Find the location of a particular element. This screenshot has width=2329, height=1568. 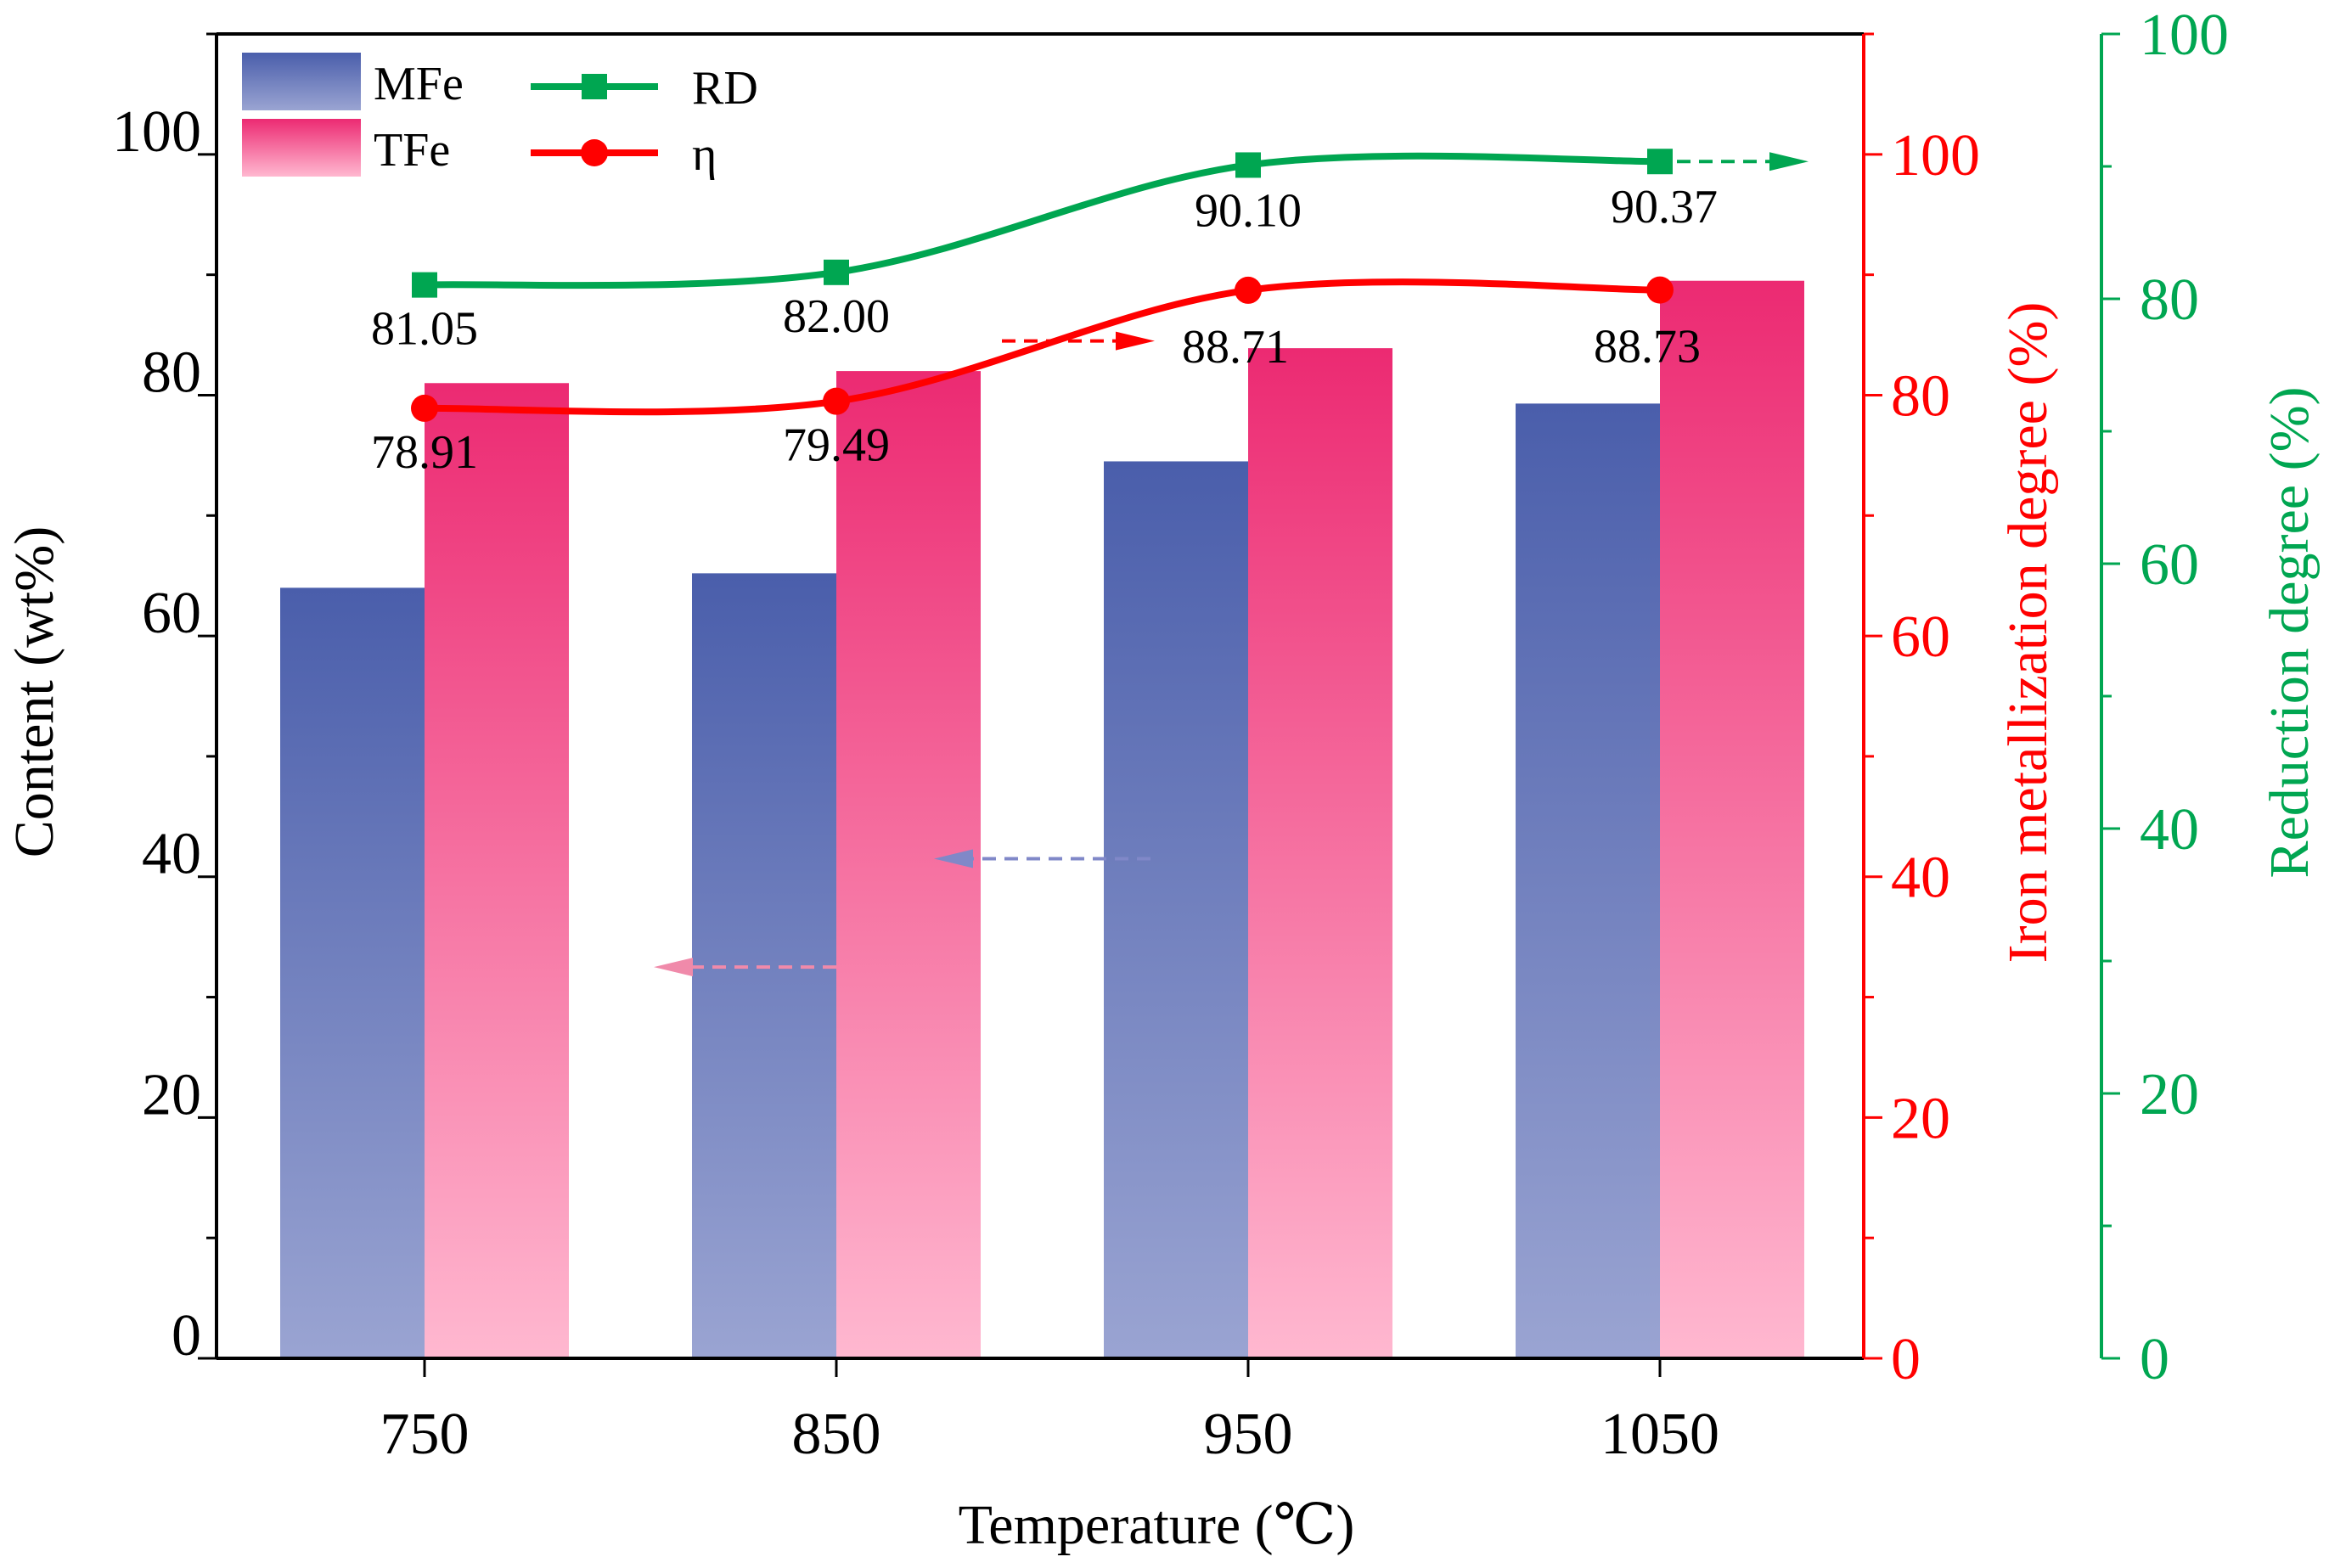

tick-label-red: 60 is located at coordinates (1920, 637).